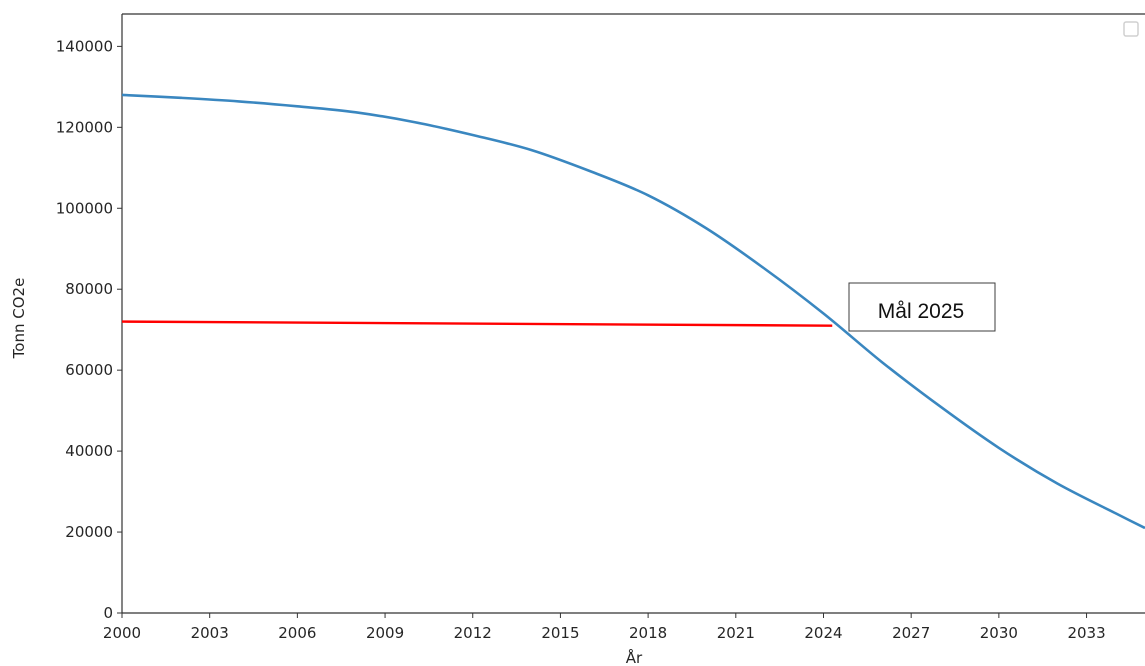 Image resolution: width=1145 pixels, height=666 pixels. What do you see at coordinates (736, 633) in the screenshot?
I see `x-tick-label: 2021` at bounding box center [736, 633].